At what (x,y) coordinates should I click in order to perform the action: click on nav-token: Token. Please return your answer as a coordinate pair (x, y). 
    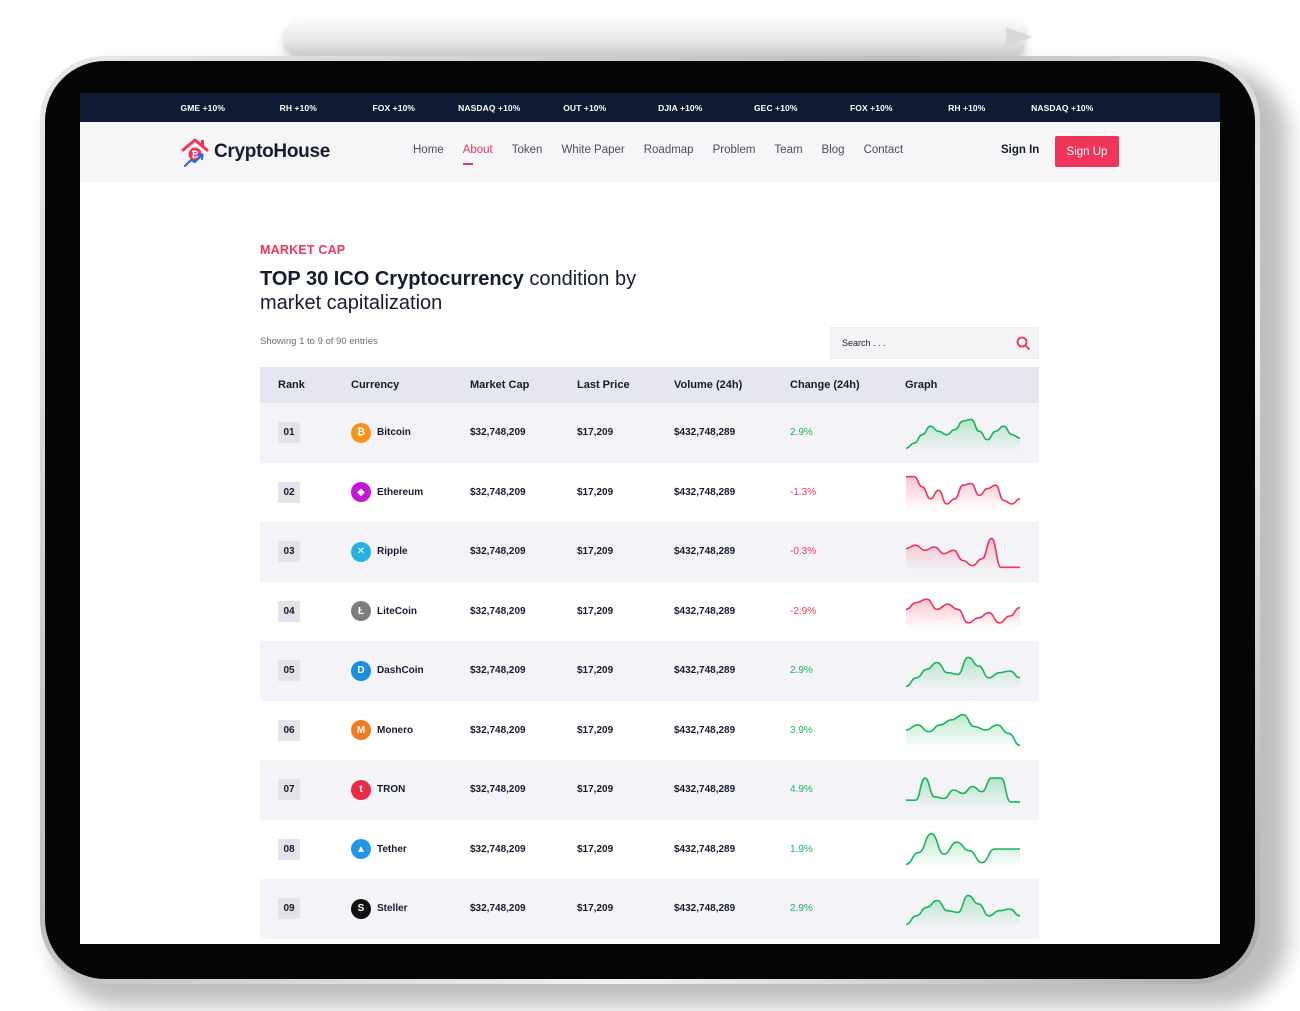
    Looking at the image, I should click on (527, 150).